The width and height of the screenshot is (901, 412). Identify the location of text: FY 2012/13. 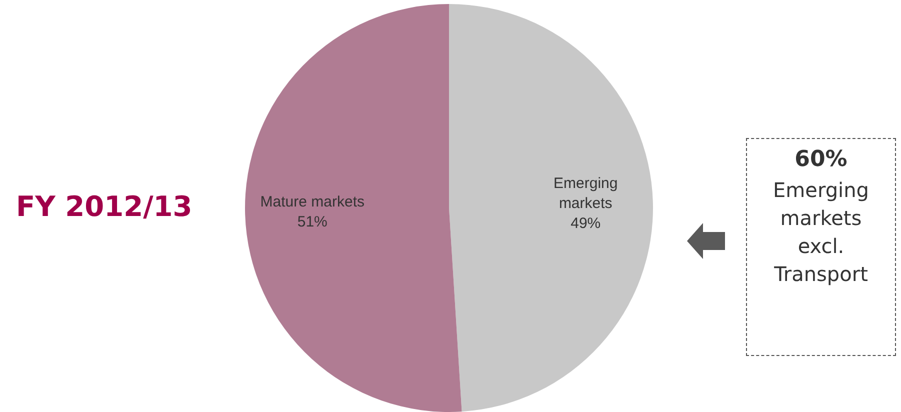
(104, 206).